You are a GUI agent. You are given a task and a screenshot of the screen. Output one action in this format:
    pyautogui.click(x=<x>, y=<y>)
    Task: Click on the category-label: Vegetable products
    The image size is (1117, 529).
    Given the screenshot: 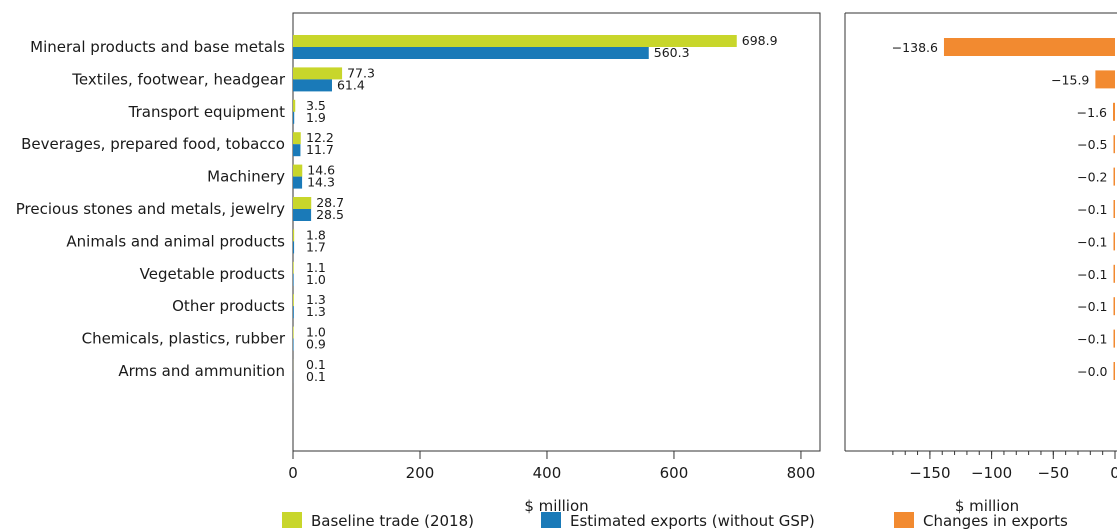 What is the action you would take?
    pyautogui.click(x=213, y=274)
    